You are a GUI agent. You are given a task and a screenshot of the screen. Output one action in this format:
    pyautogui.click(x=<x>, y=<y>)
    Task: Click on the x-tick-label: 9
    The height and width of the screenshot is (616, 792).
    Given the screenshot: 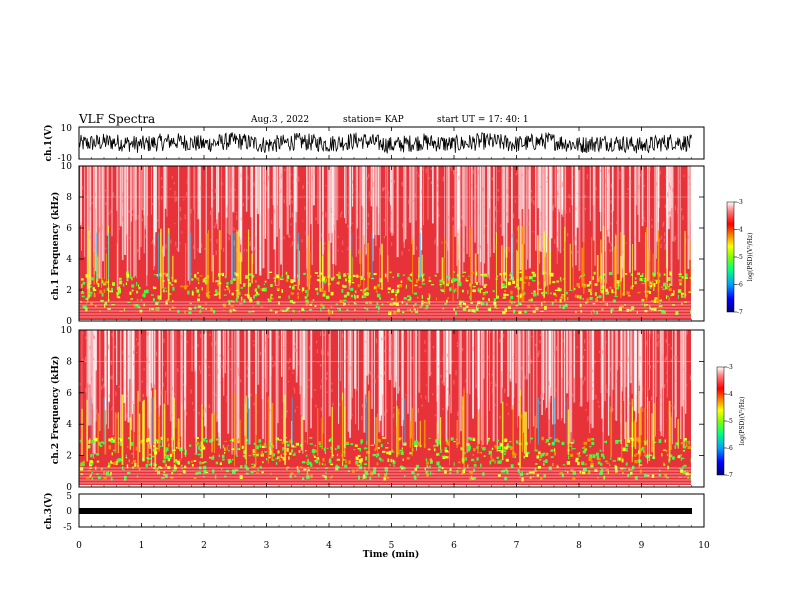 What is the action you would take?
    pyautogui.click(x=642, y=546)
    